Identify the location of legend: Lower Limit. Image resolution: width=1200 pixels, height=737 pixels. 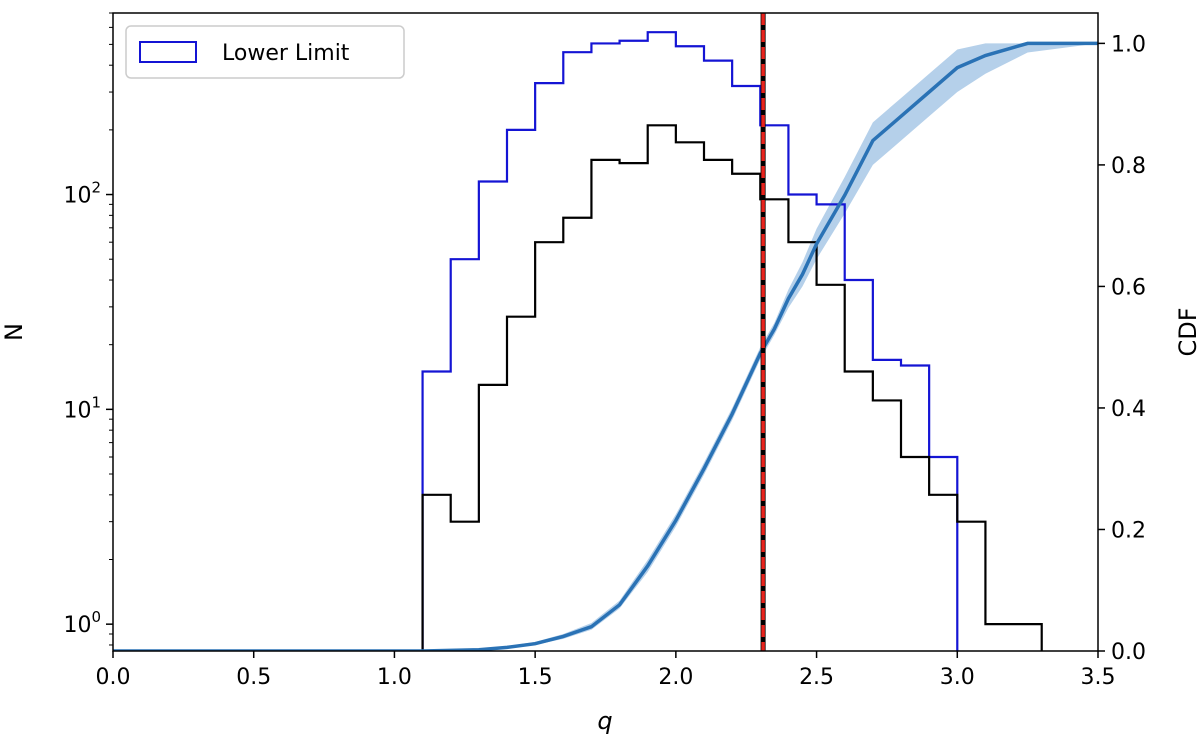
(265, 52).